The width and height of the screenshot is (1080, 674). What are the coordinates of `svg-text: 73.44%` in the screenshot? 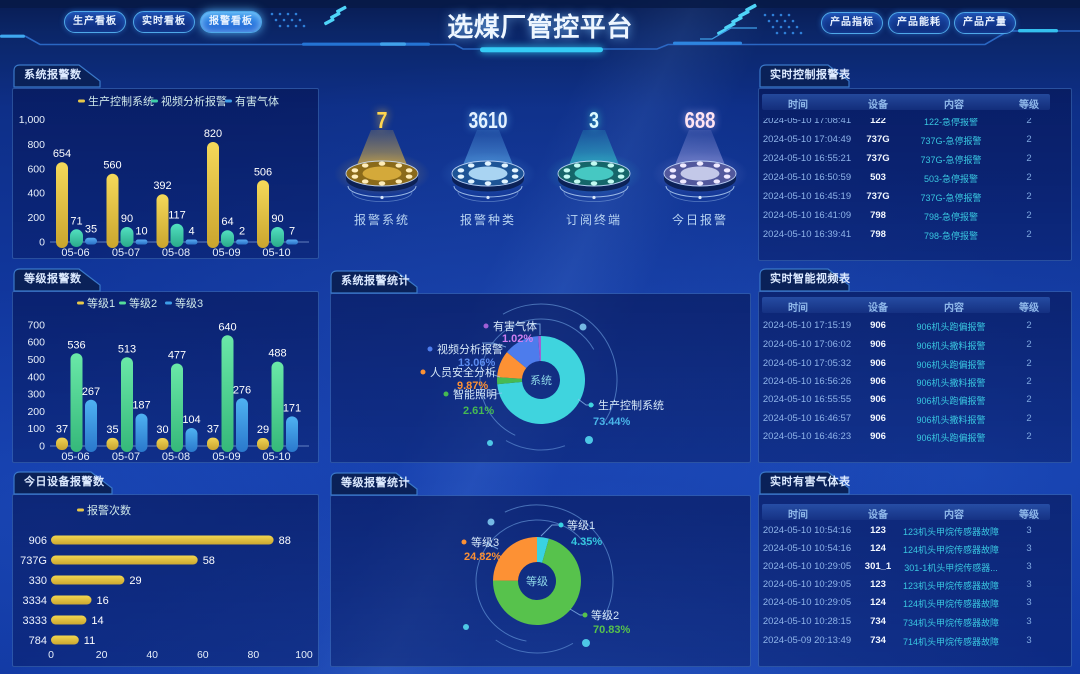 It's located at (612, 422).